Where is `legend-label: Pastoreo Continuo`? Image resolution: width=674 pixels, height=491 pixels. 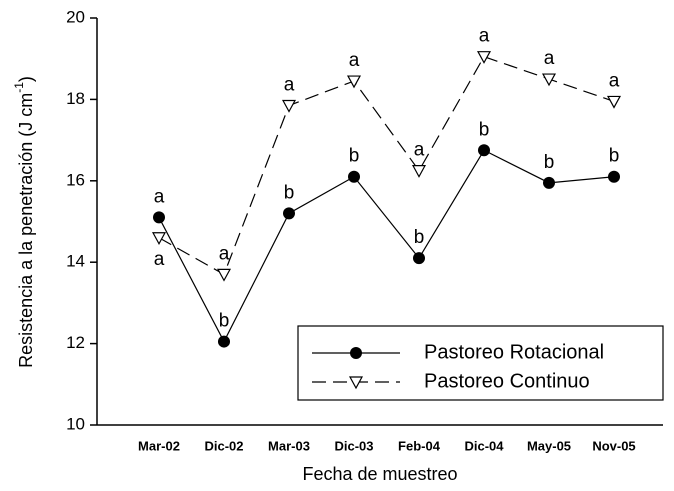
legend-label: Pastoreo Continuo is located at coordinates (507, 381).